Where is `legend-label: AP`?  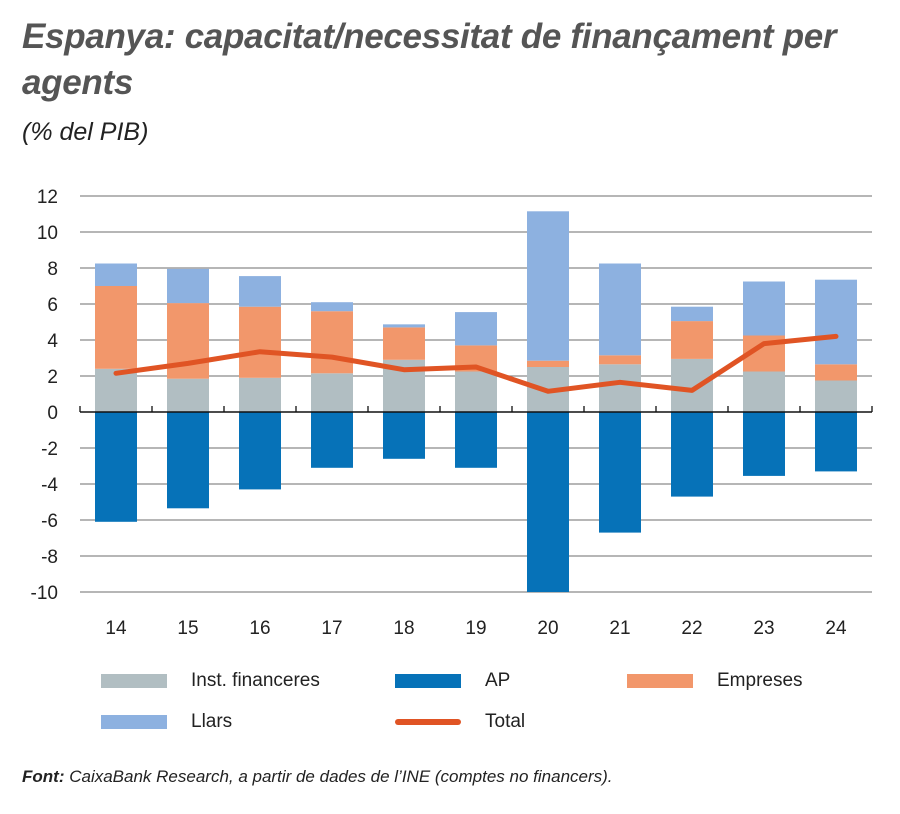
legend-label: AP is located at coordinates (498, 680).